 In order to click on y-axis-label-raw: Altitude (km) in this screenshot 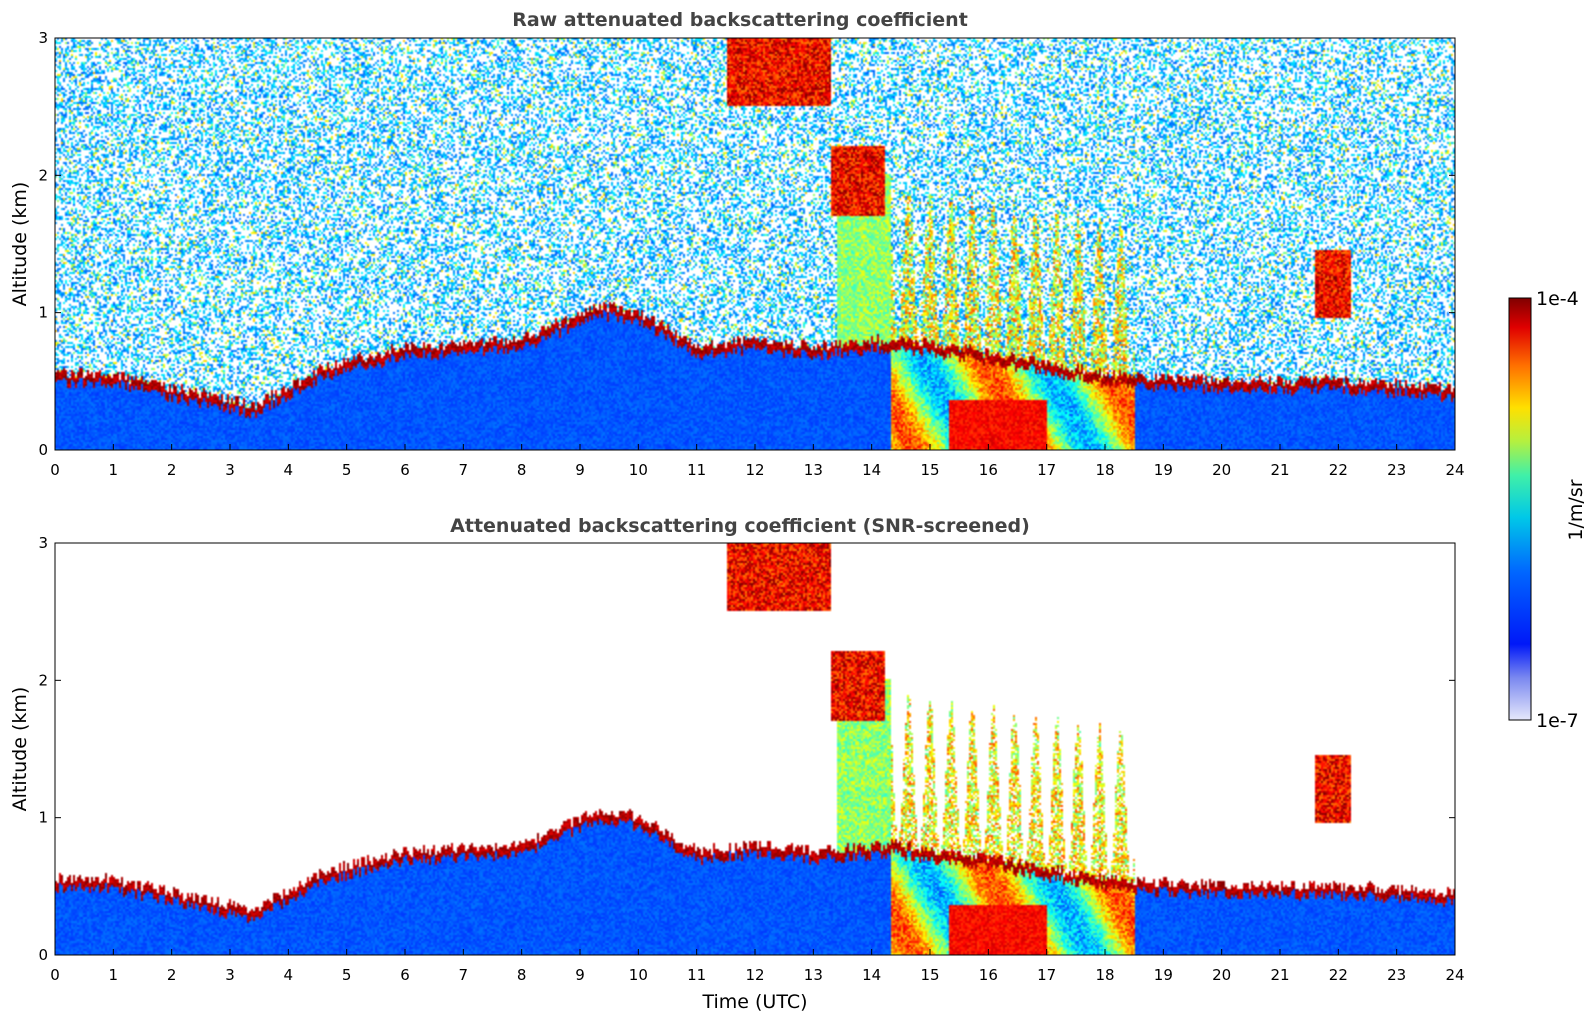, I will do `click(20, 244)`.